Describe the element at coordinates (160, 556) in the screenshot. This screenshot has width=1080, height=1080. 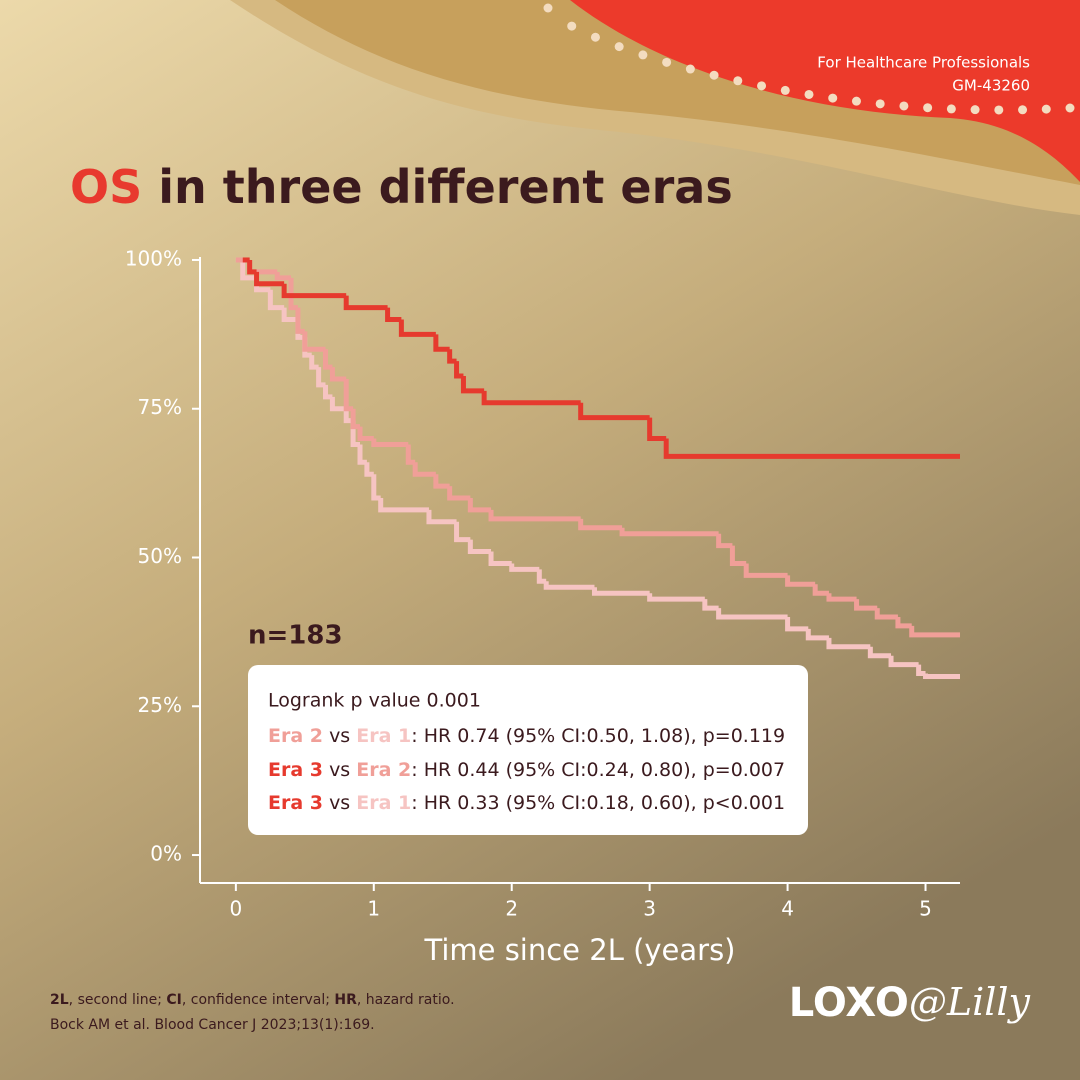
I see `y-tick-label: 50%` at that location.